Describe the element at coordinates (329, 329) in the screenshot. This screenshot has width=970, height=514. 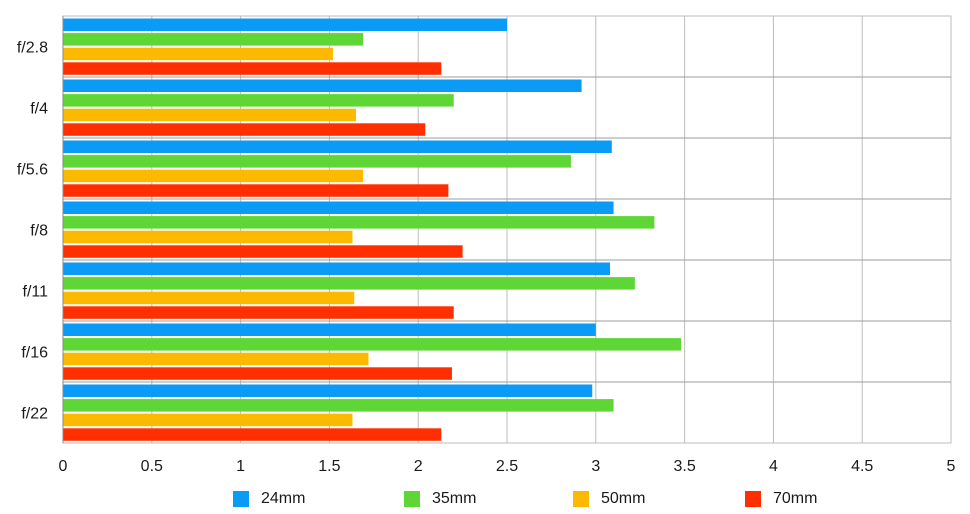
I see `bar-24mm-f16` at that location.